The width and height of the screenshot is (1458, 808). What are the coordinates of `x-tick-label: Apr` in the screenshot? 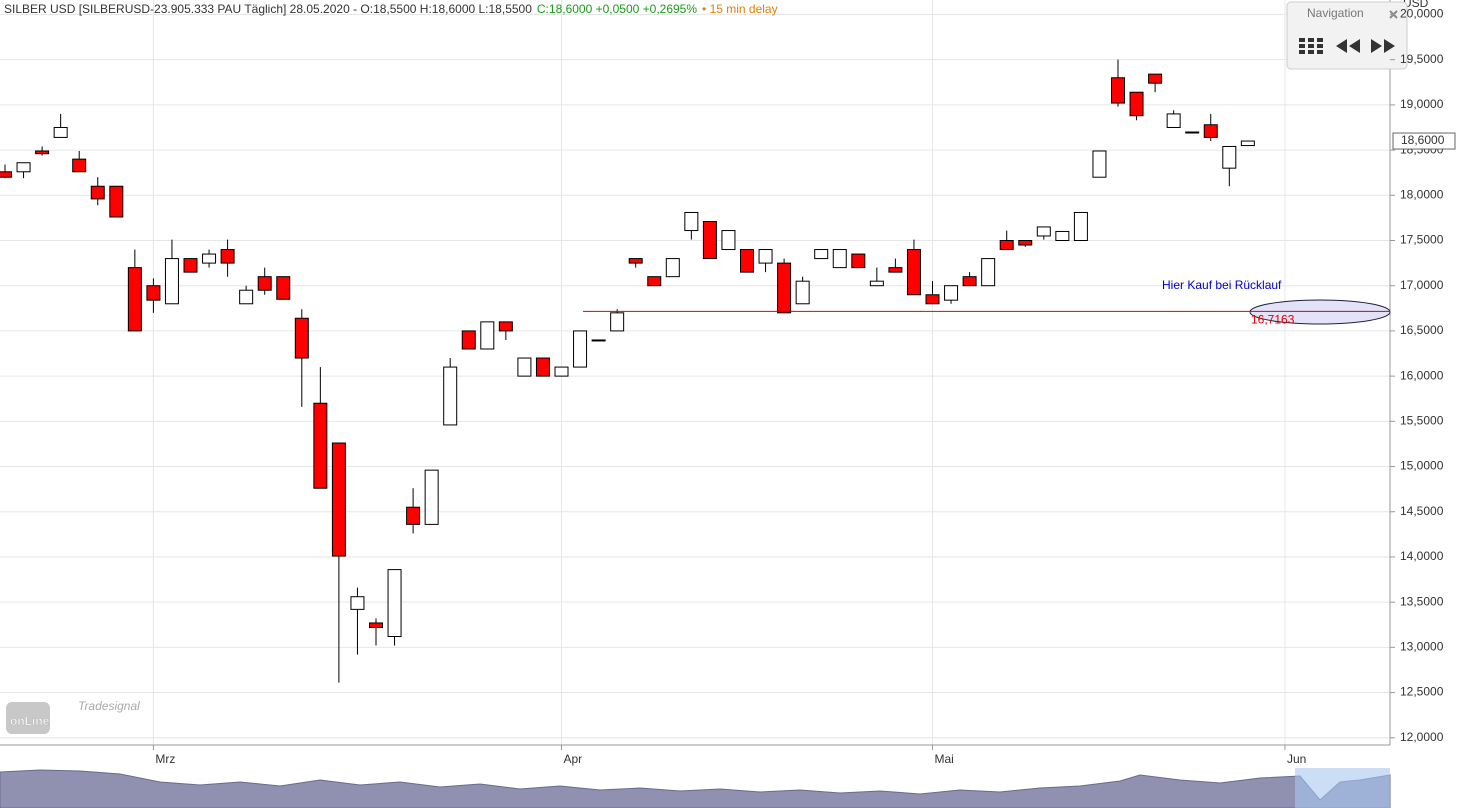 It's located at (573, 759).